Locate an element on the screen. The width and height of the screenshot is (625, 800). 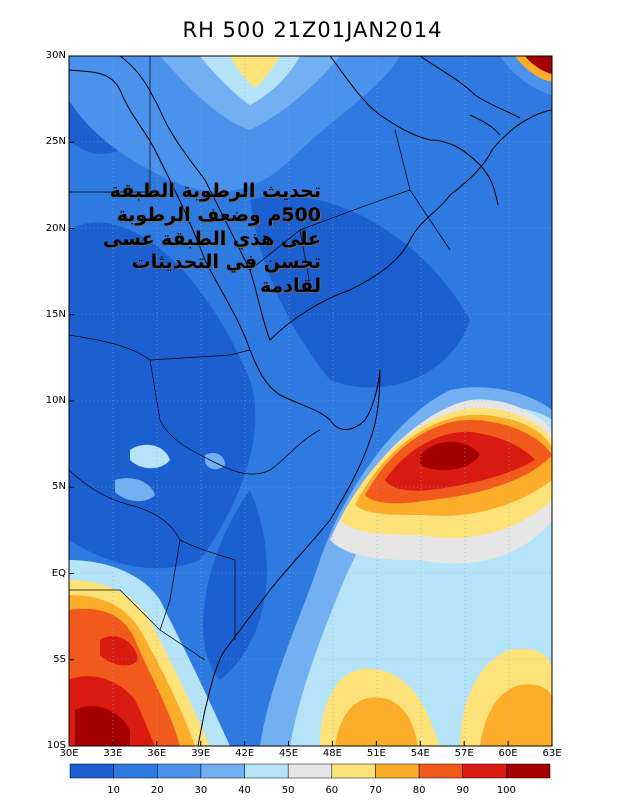
colorbar-label: 70 is located at coordinates (375, 790).